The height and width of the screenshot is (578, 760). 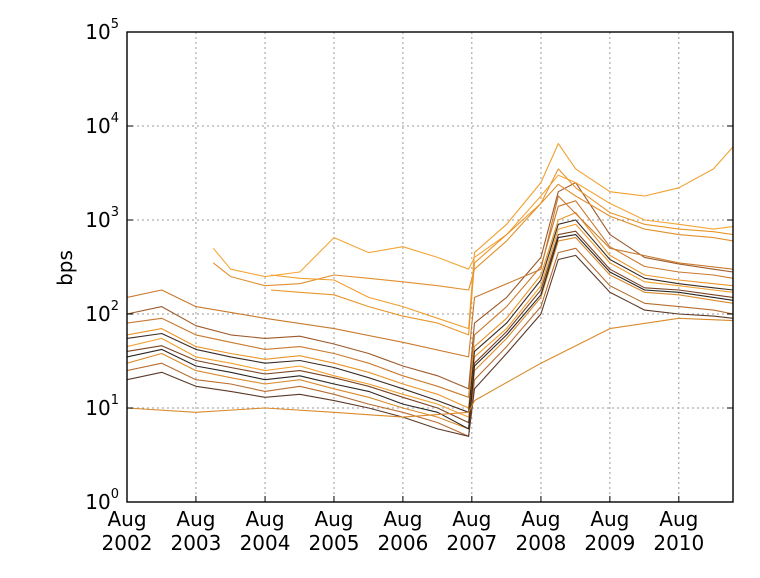 What do you see at coordinates (430, 367) in the screenshot?
I see `series-line` at bounding box center [430, 367].